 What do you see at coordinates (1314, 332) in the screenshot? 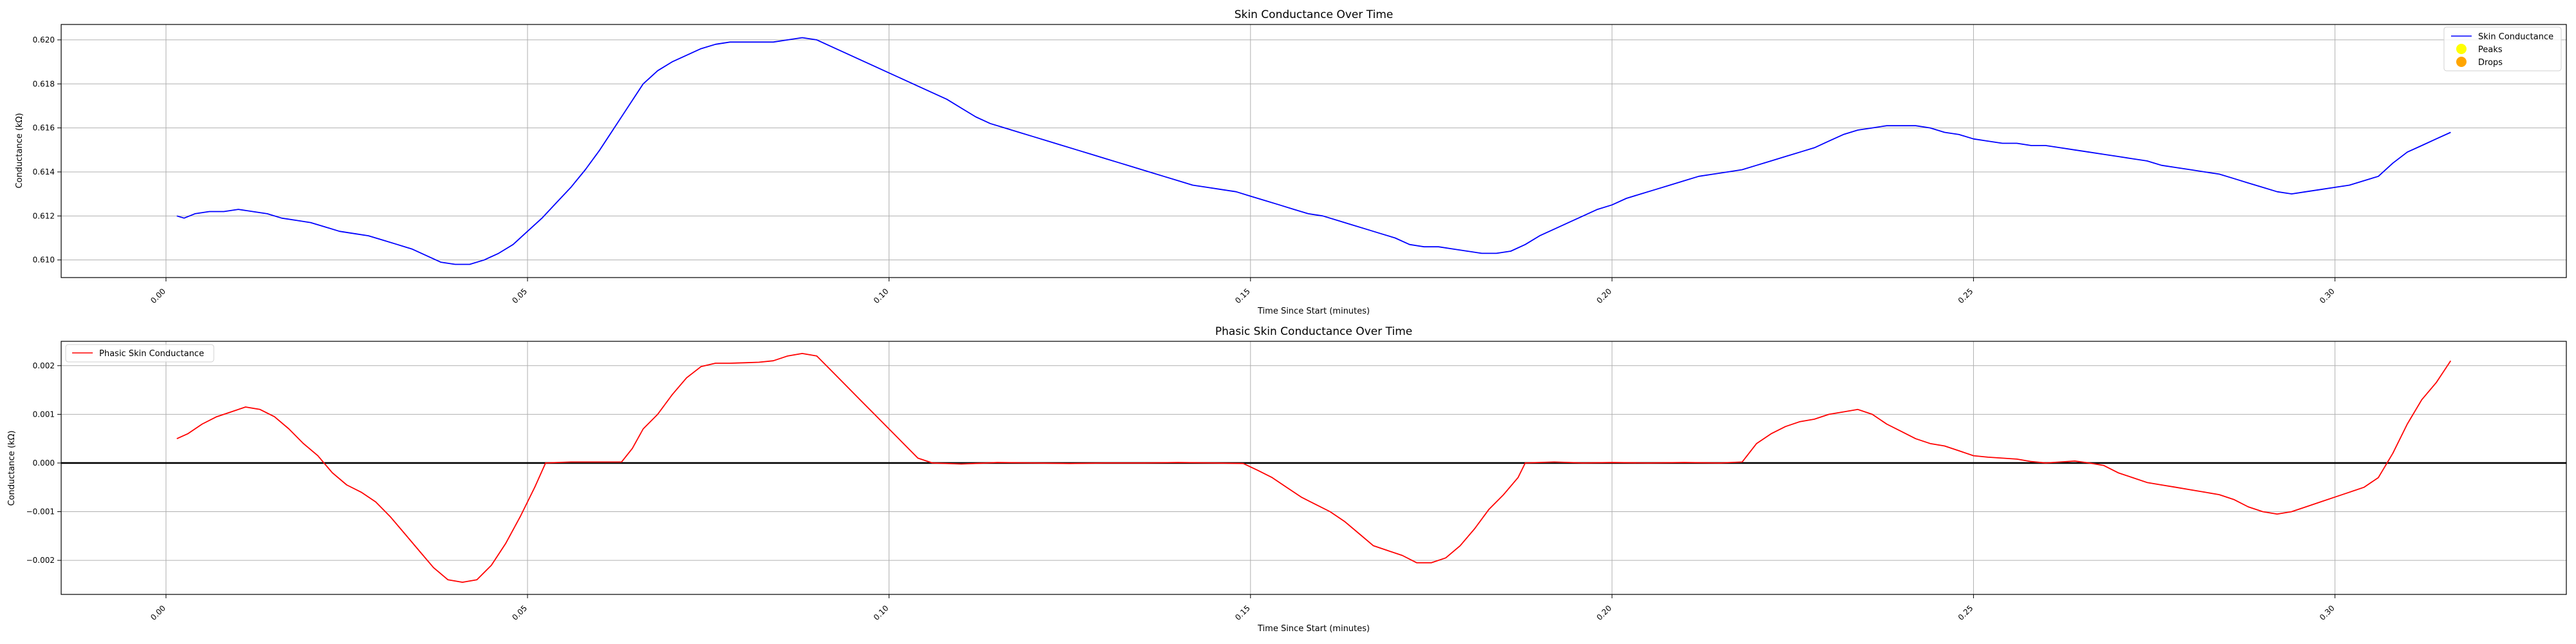
I see `chart-title: Phasic Skin Conductance Over Time` at bounding box center [1314, 332].